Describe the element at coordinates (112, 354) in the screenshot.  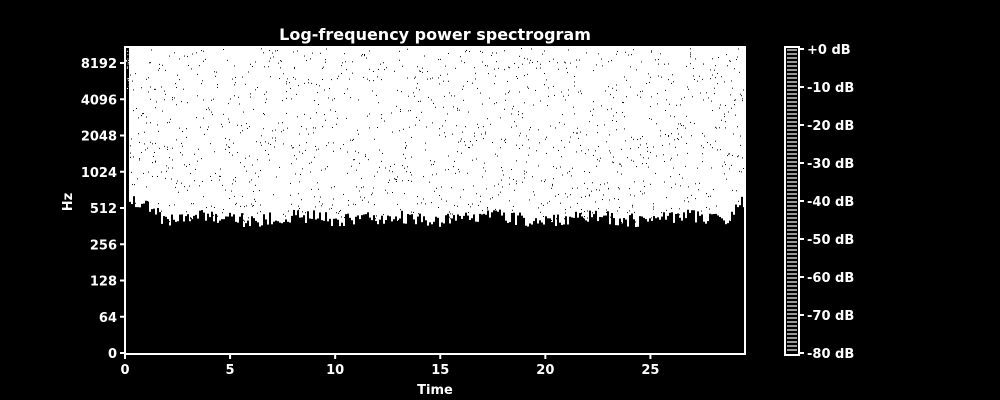
I see `y-tick-label: 0` at that location.